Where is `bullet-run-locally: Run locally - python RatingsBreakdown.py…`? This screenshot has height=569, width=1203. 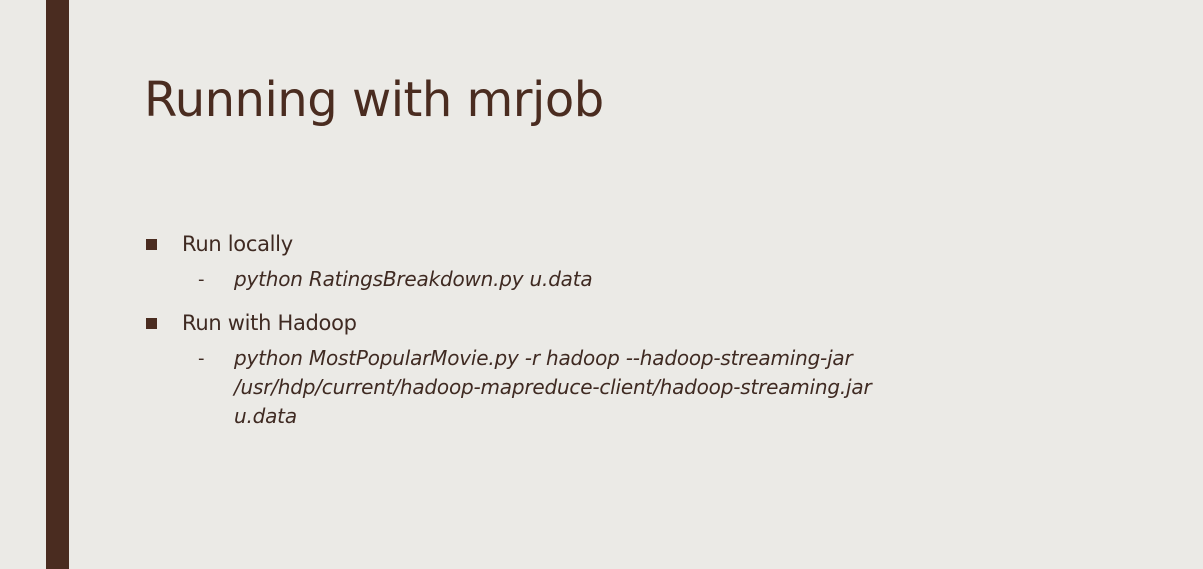
bullet-run-locally: Run locally - python RatingsBreakdown.py… is located at coordinates (594, 261).